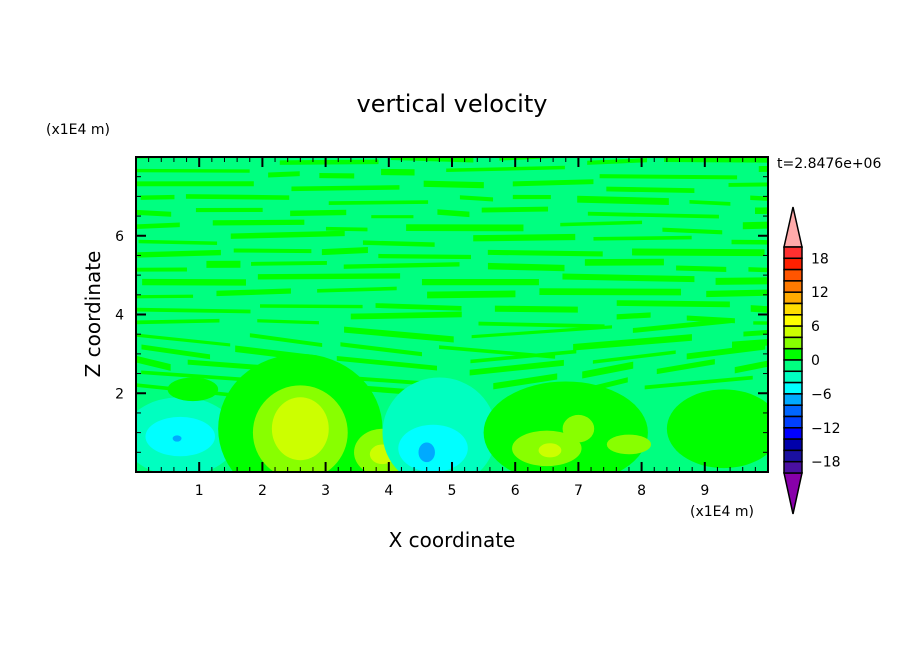 The height and width of the screenshot is (654, 904). What do you see at coordinates (388, 491) in the screenshot?
I see `x-tick-label: 4` at bounding box center [388, 491].